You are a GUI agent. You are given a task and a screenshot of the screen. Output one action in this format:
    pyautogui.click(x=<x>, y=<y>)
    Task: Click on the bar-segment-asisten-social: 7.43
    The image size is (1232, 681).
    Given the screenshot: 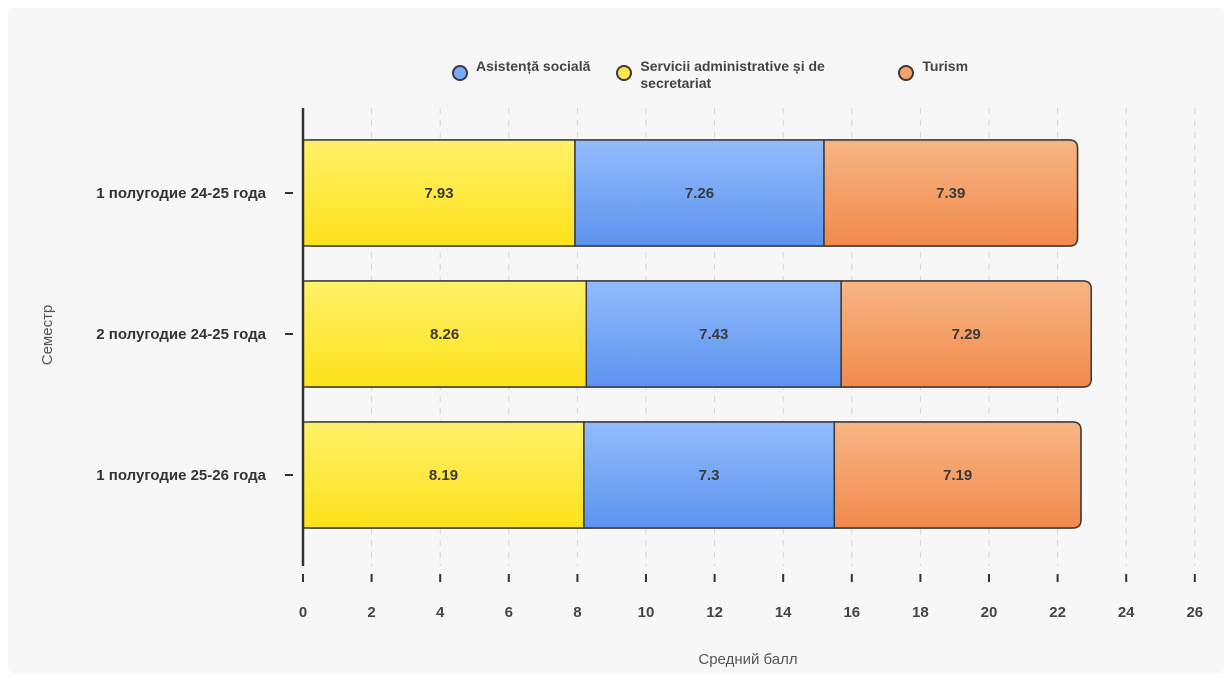 What is the action you would take?
    pyautogui.click(x=713, y=334)
    